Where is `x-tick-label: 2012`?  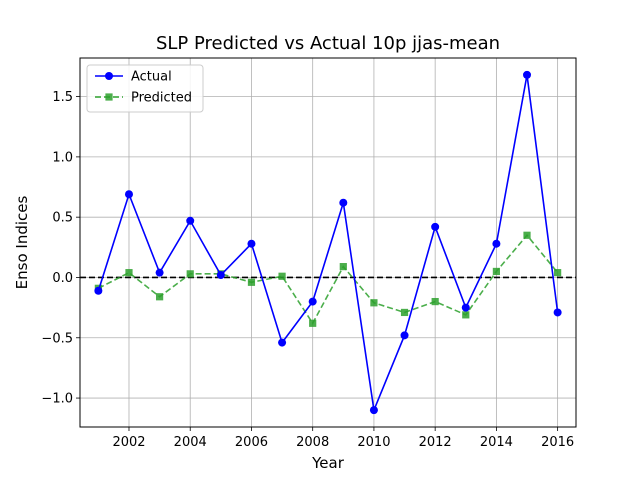 x-tick-label: 2012 is located at coordinates (435, 442).